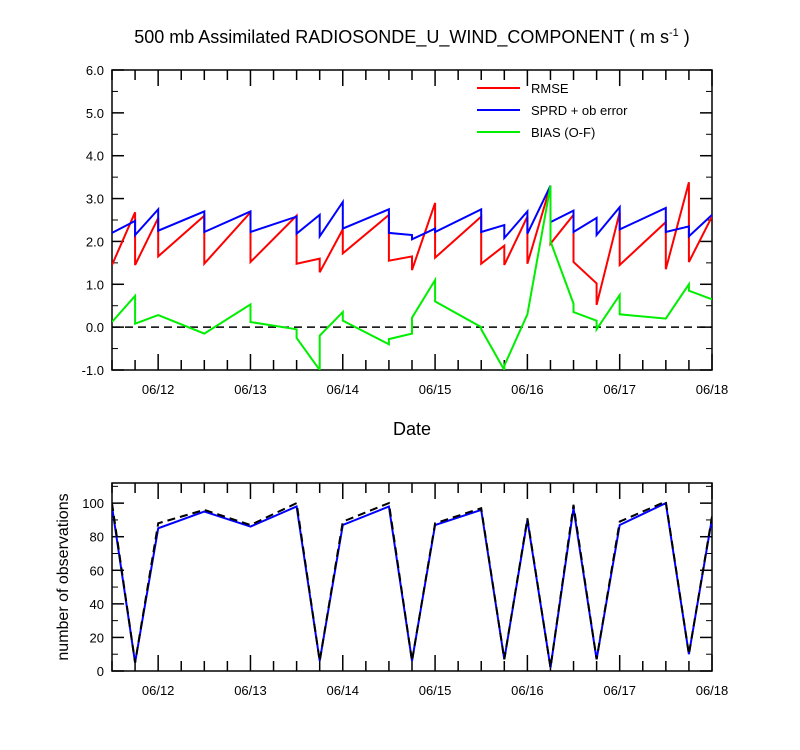 The height and width of the screenshot is (750, 800). Describe the element at coordinates (712, 389) in the screenshot. I see `top-panel-xtick-label: 06/18` at that location.